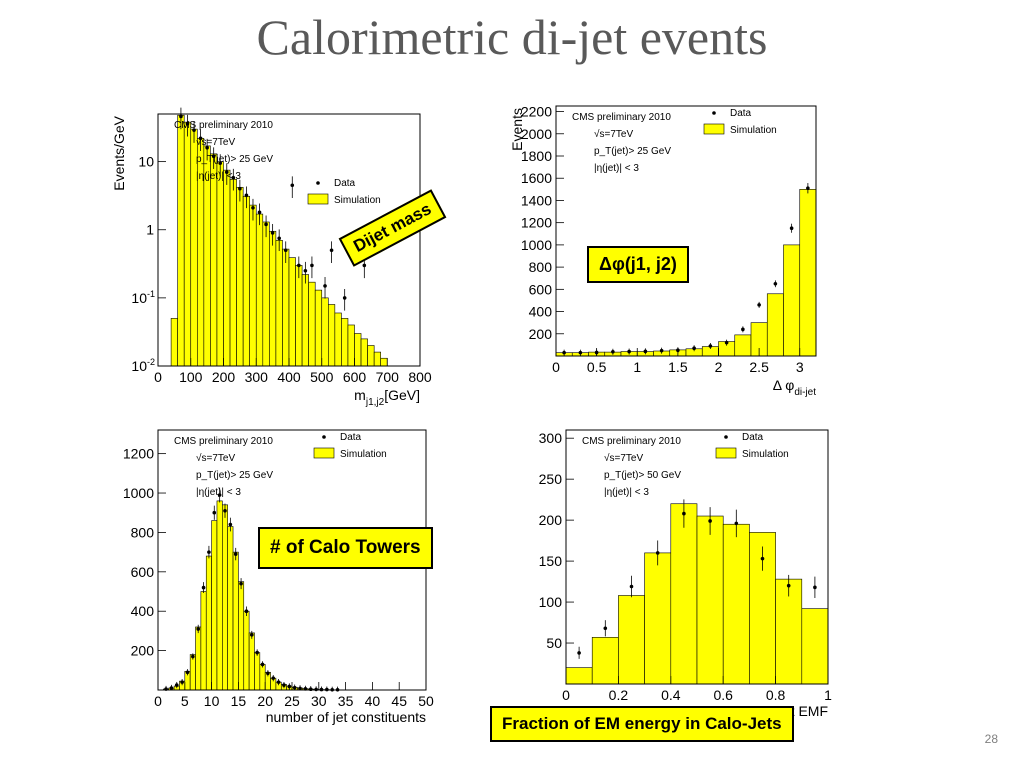  I want to click on x-tick-label: 25, so click(292, 701).